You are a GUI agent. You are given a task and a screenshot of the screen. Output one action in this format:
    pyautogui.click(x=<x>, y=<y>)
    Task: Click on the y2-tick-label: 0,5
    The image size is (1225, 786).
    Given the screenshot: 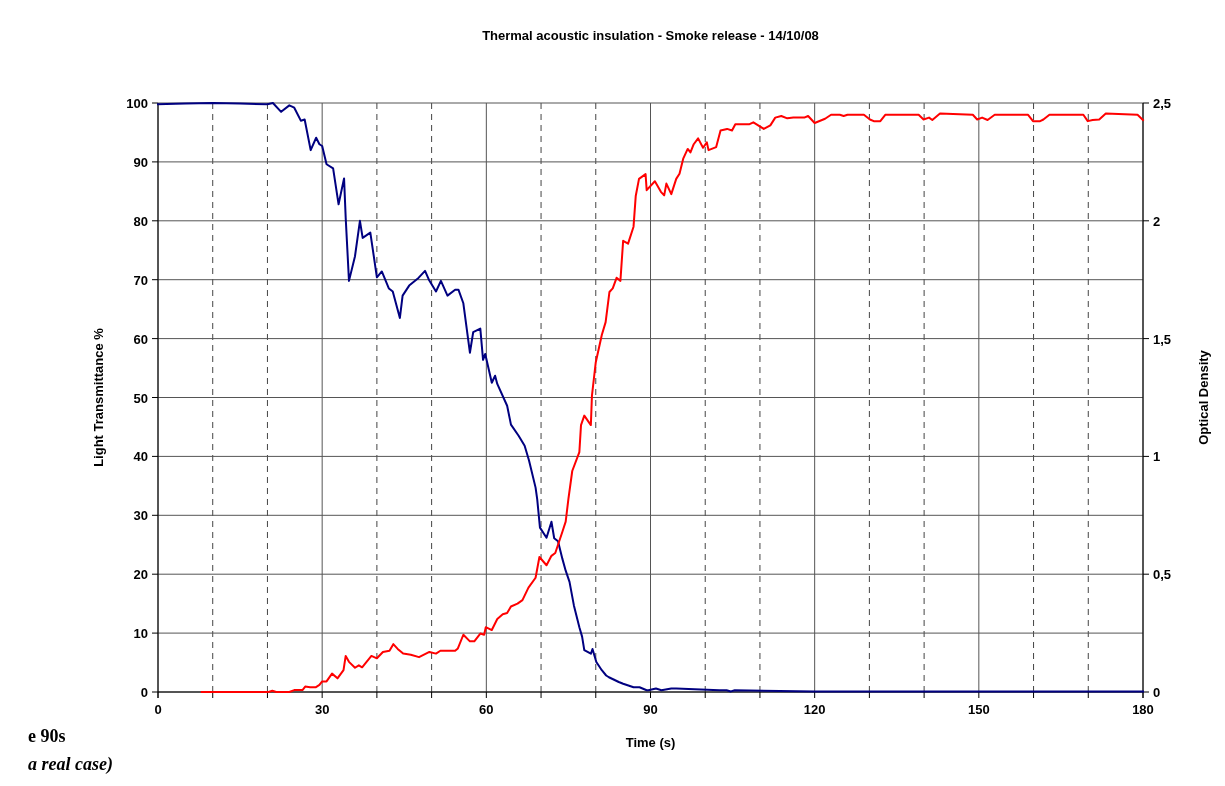 What is the action you would take?
    pyautogui.click(x=1162, y=575)
    